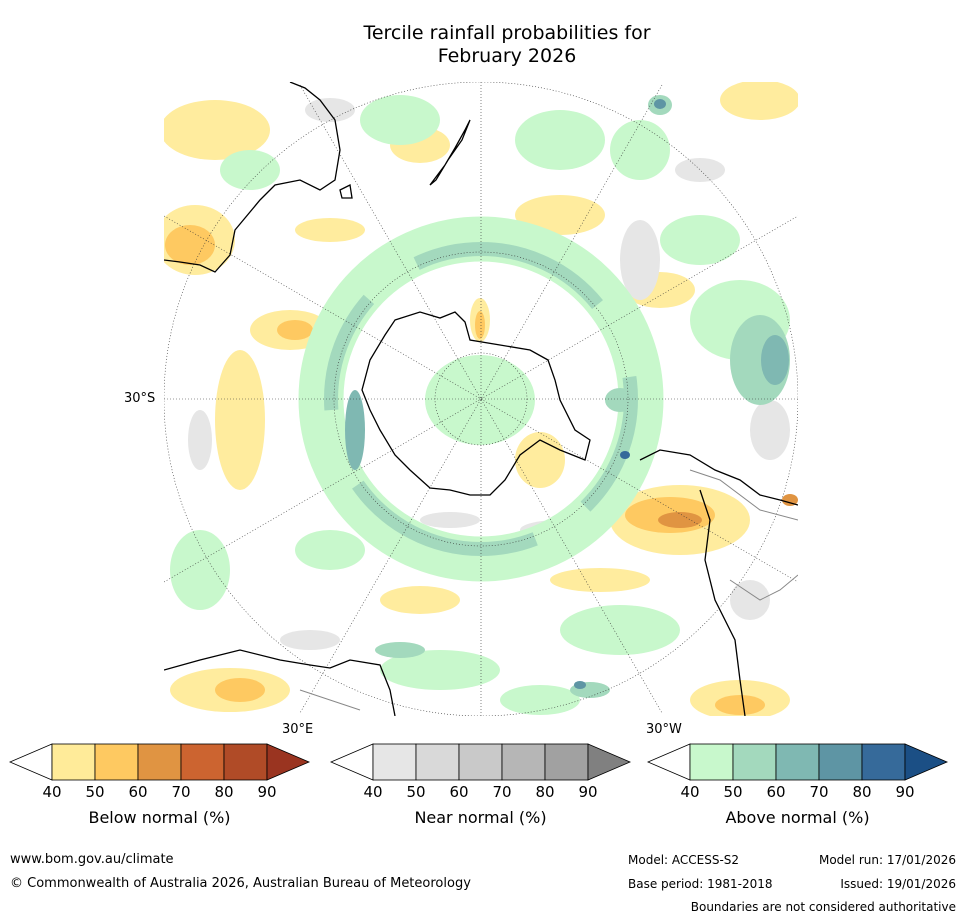 This screenshot has height=919, width=965. I want to click on colorbar-title-below: Below normal (%), so click(159, 817).